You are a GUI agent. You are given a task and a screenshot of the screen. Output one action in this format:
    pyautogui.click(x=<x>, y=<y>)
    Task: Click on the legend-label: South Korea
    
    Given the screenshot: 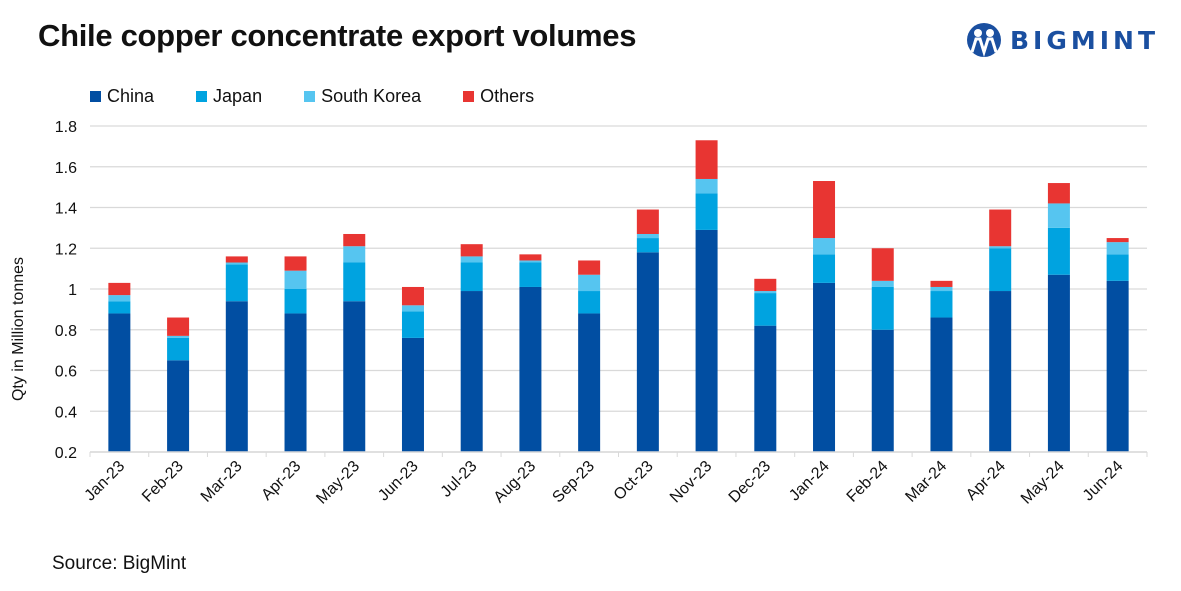 What is the action you would take?
    pyautogui.click(x=371, y=96)
    